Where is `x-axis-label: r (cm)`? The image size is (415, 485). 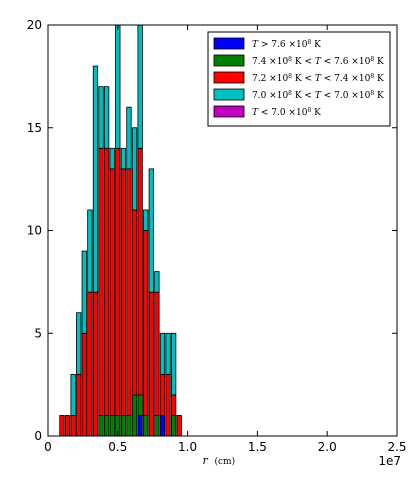 x-axis-label: r (cm) is located at coordinates (219, 460).